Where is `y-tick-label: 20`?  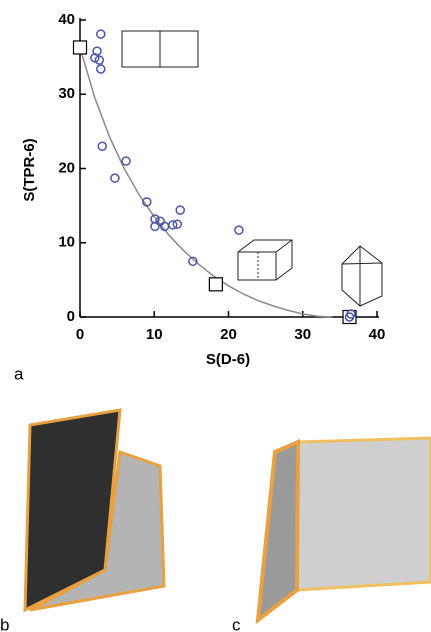 y-tick-label: 20 is located at coordinates (66, 167).